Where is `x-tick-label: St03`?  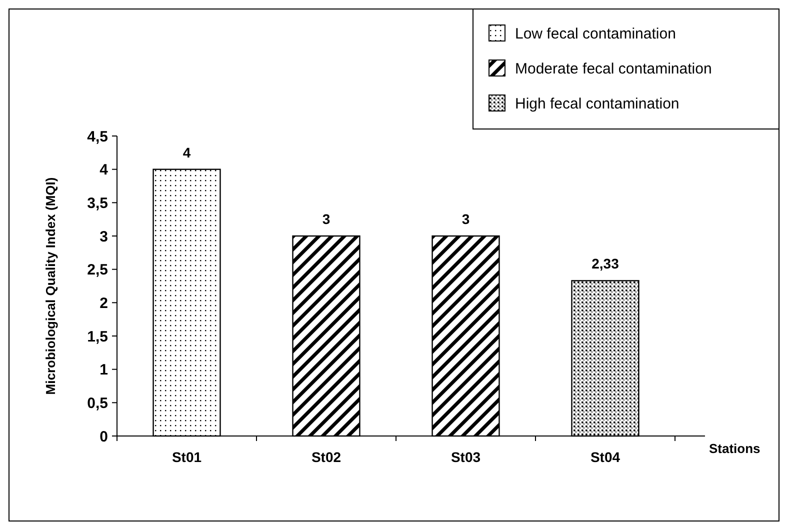
x-tick-label: St03 is located at coordinates (465, 457).